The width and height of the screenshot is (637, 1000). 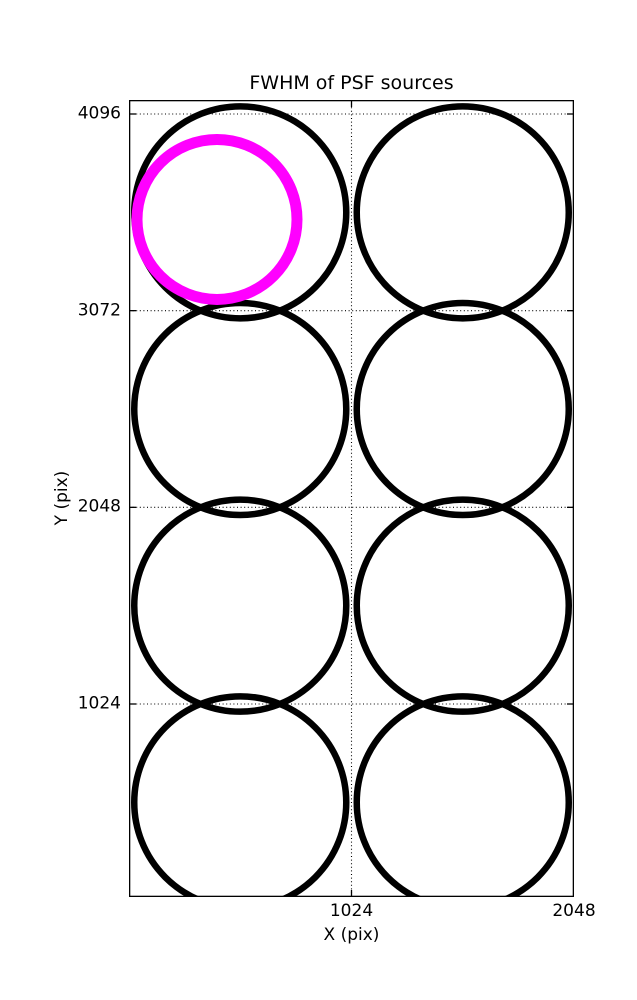 What do you see at coordinates (99, 113) in the screenshot?
I see `y-tick-label: 4096` at bounding box center [99, 113].